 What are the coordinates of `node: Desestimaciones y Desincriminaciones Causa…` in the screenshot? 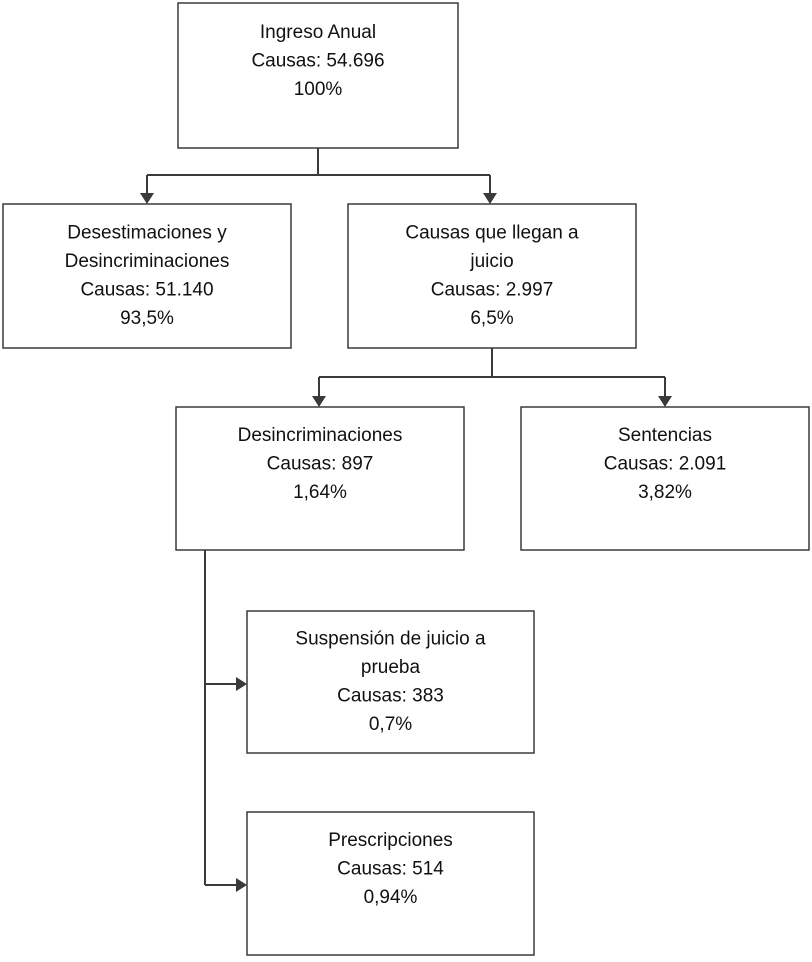 It's located at (147, 276).